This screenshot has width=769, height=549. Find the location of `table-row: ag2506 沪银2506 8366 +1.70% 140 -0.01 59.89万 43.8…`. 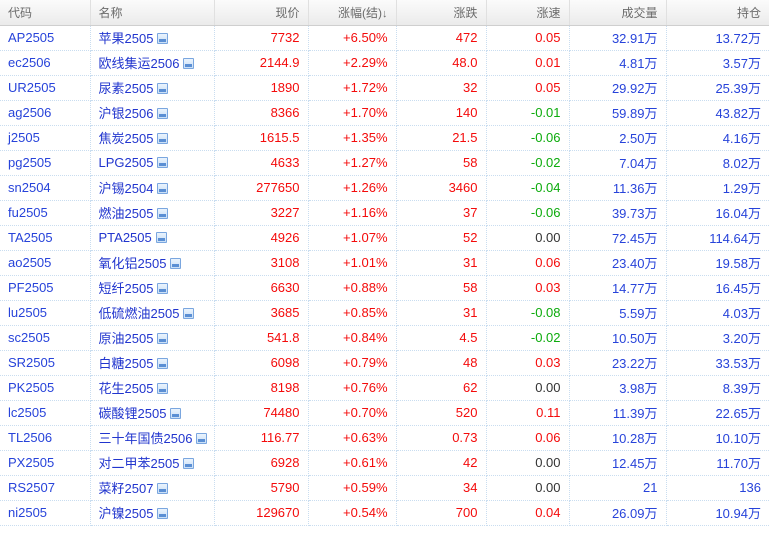

table-row: ag2506 沪银2506 8366 +1.70% 140 -0.01 59.89万 43.8… is located at coordinates (384, 113).